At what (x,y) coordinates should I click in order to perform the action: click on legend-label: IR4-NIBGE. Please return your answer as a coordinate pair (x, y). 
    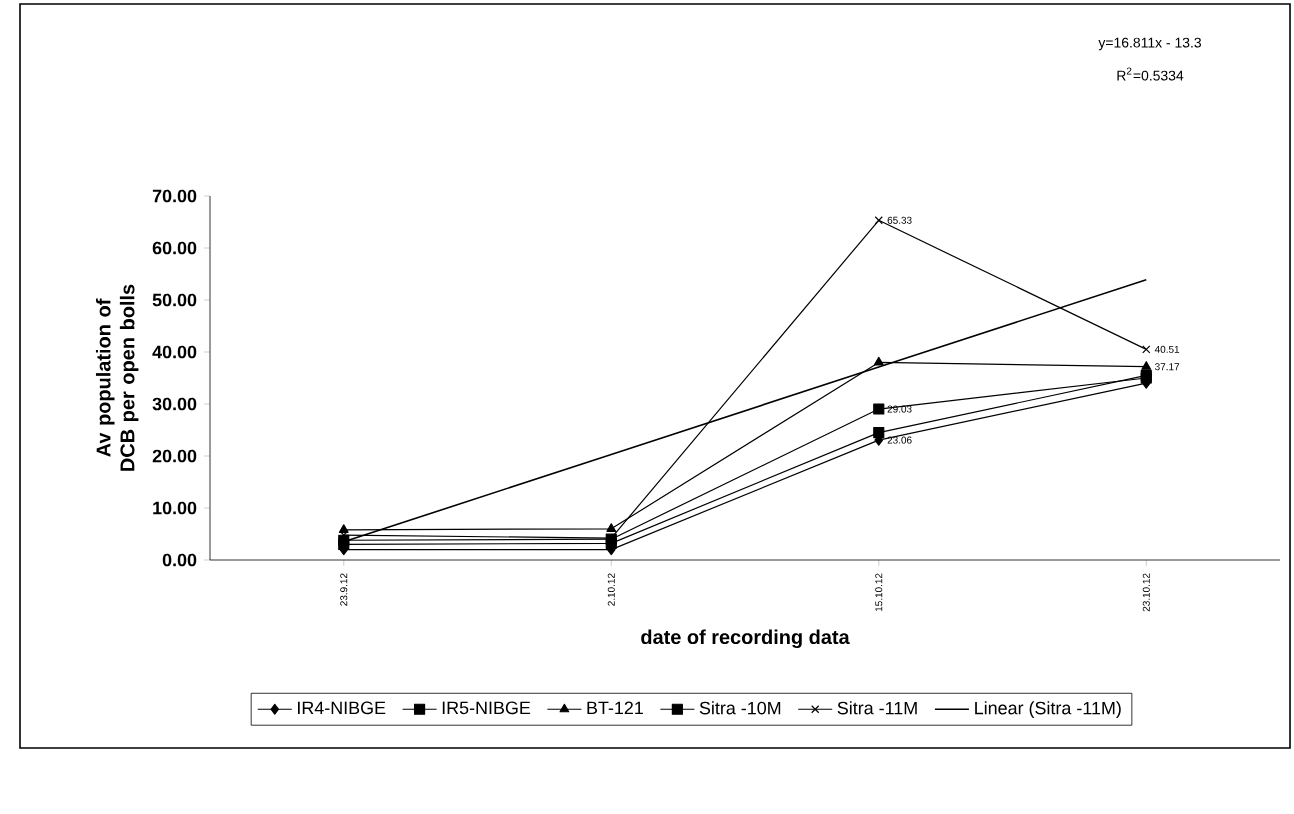
    Looking at the image, I should click on (342, 708).